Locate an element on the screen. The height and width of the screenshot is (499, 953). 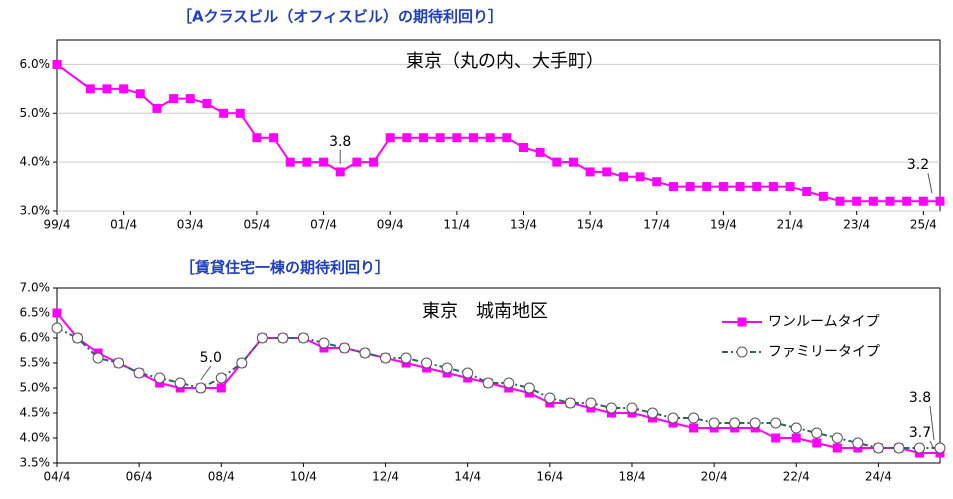
x-tick-label: 15/4 is located at coordinates (590, 225).